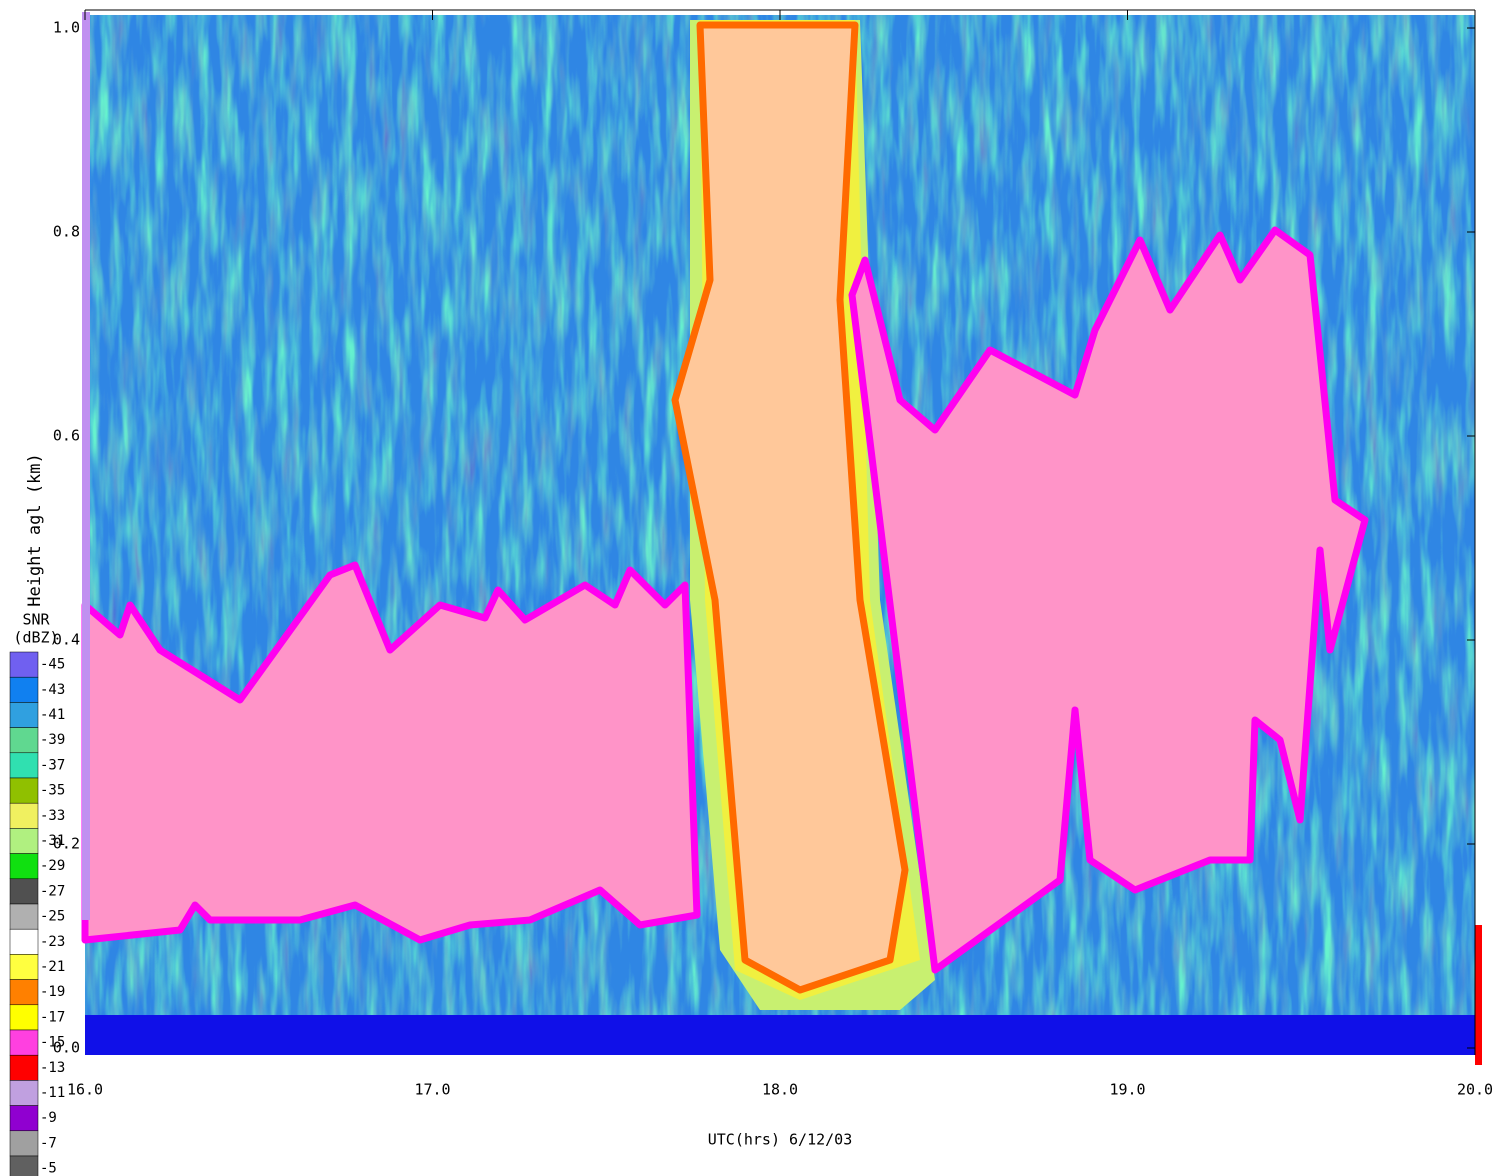  I want to click on colorbar-label: -37, so click(52, 765).